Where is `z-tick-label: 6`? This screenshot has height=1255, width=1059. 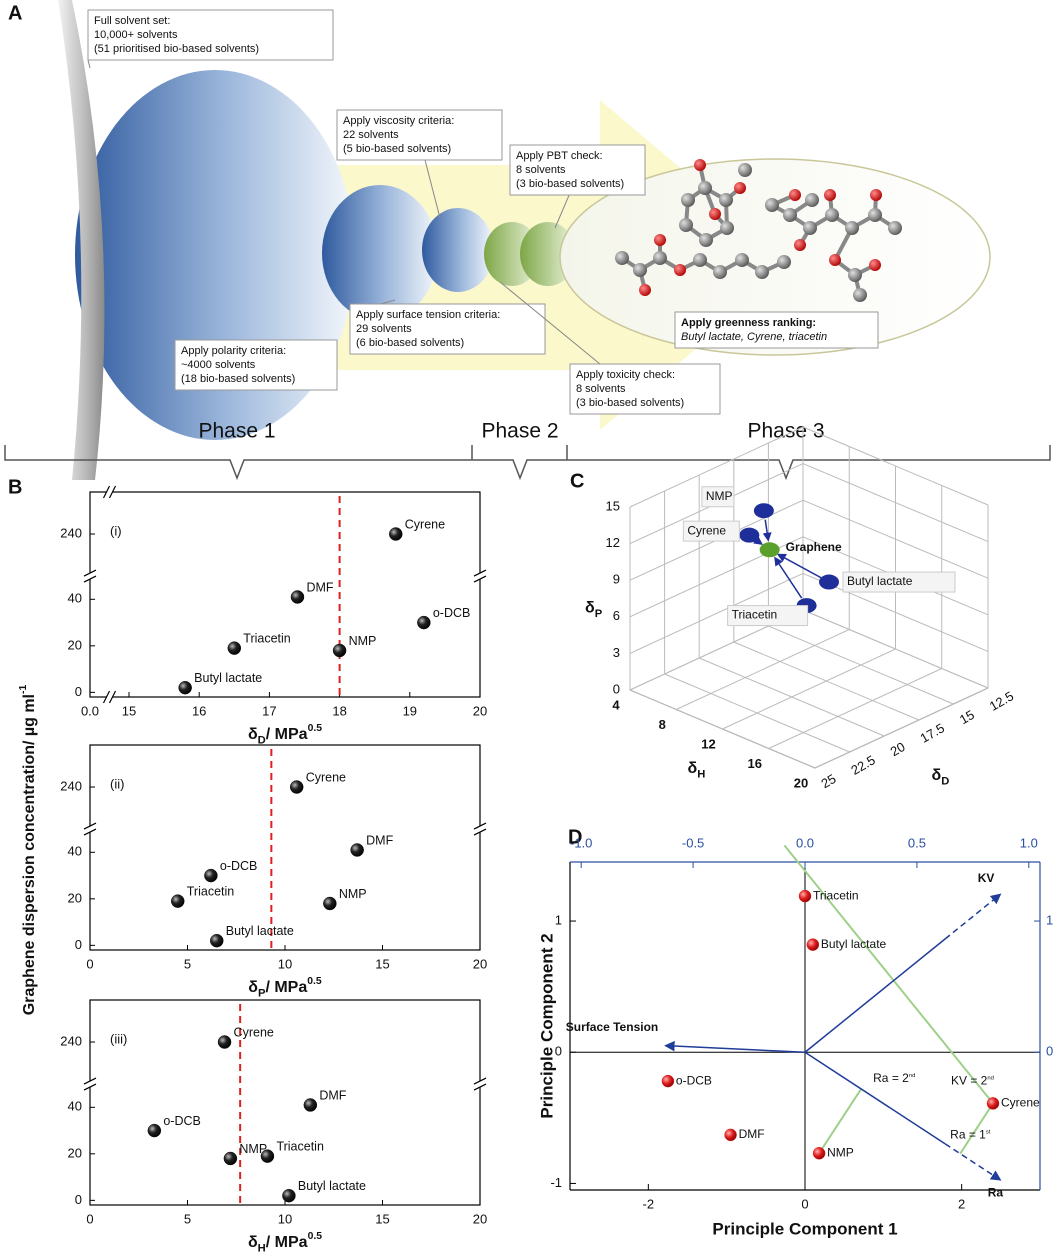 z-tick-label: 6 is located at coordinates (616, 615).